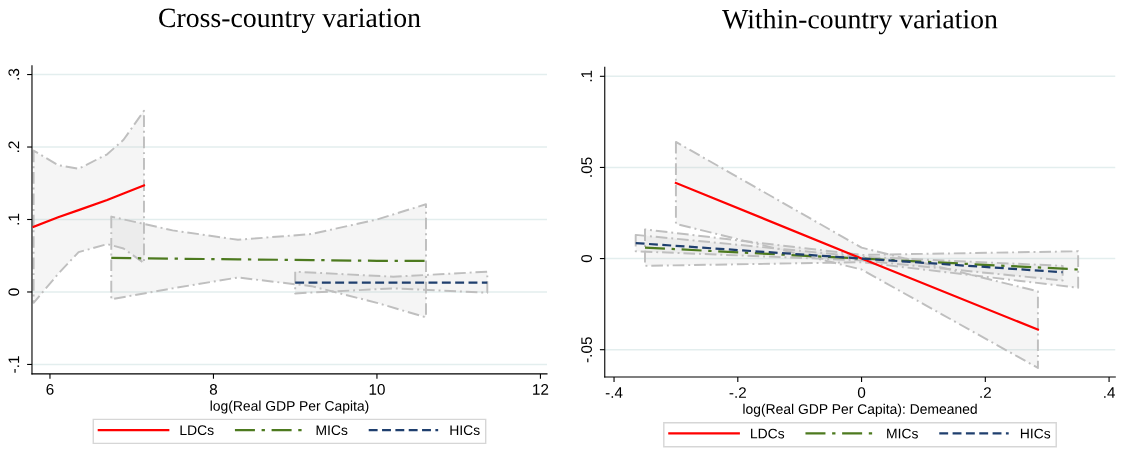 Image resolution: width=1122 pixels, height=451 pixels. What do you see at coordinates (614, 392) in the screenshot?
I see `x-tick-label: -.4` at bounding box center [614, 392].